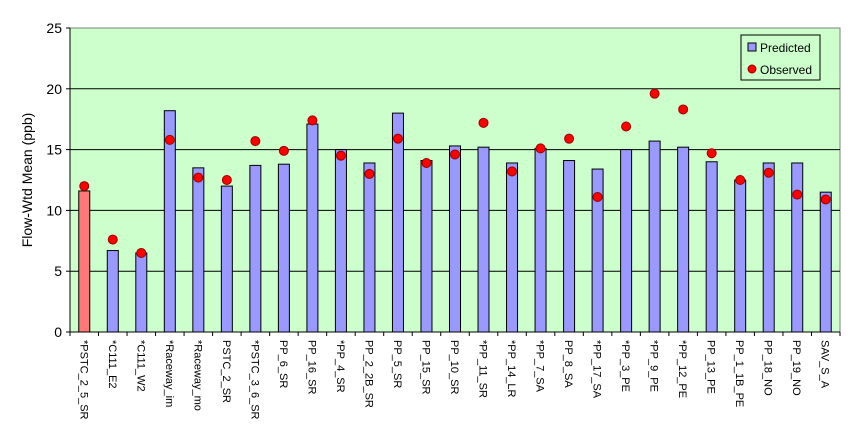  I want to click on legend-swatch-predicted, so click(752, 47).